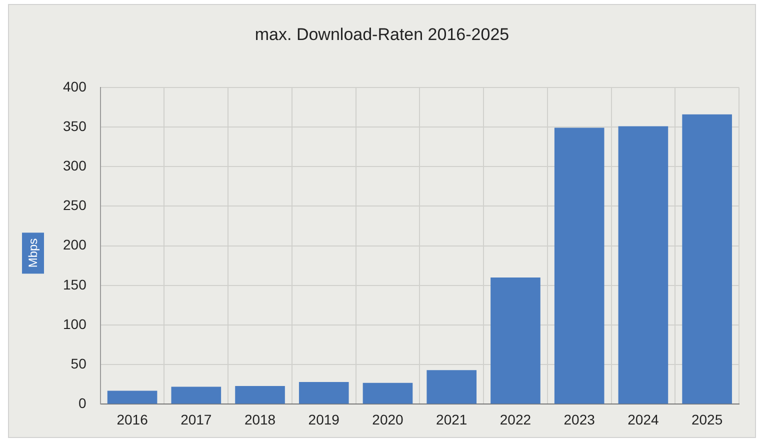 The width and height of the screenshot is (762, 442). What do you see at coordinates (75, 244) in the screenshot?
I see `y-tick-label: 200` at bounding box center [75, 244].